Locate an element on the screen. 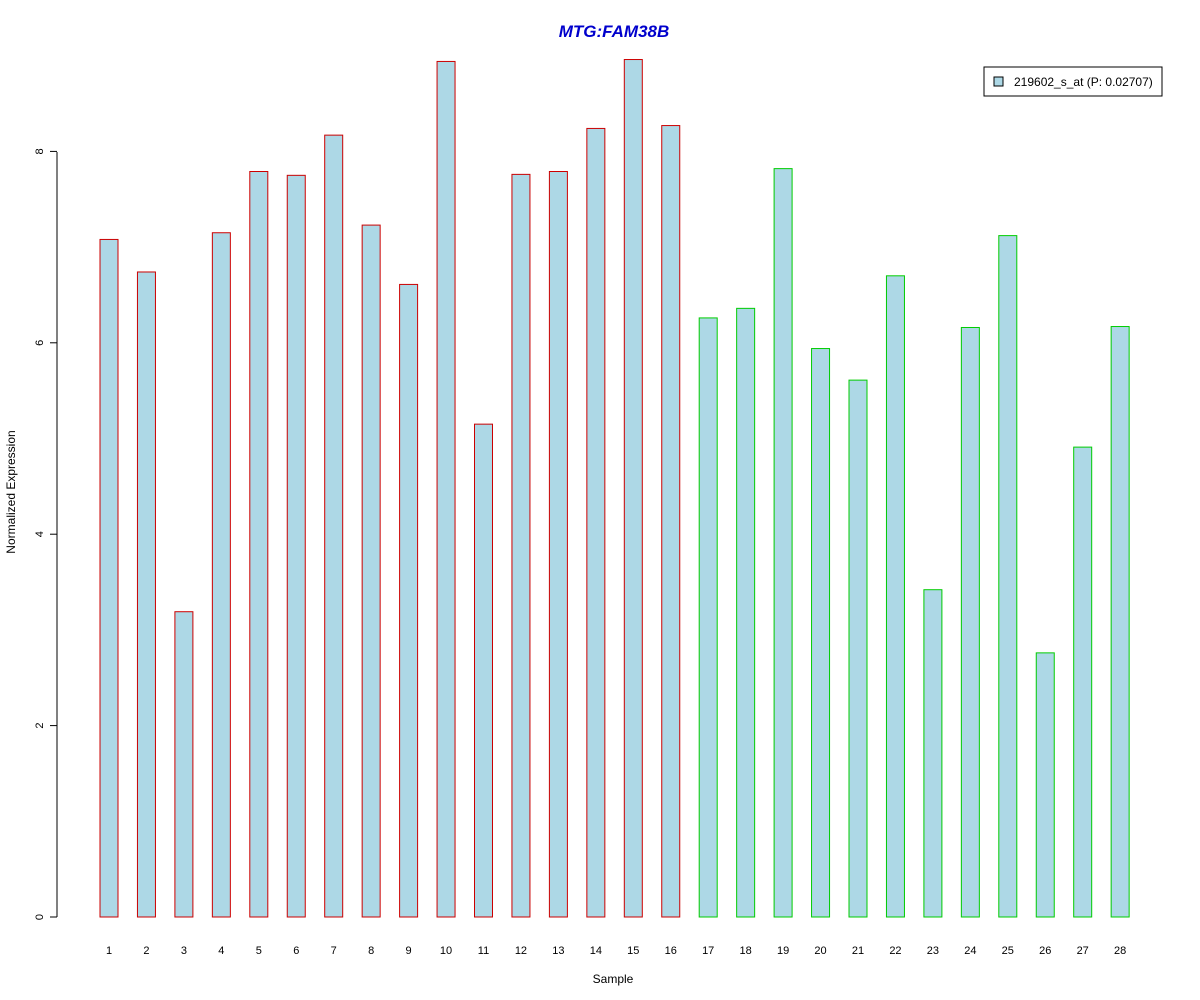  legend-box is located at coordinates (1073, 81).